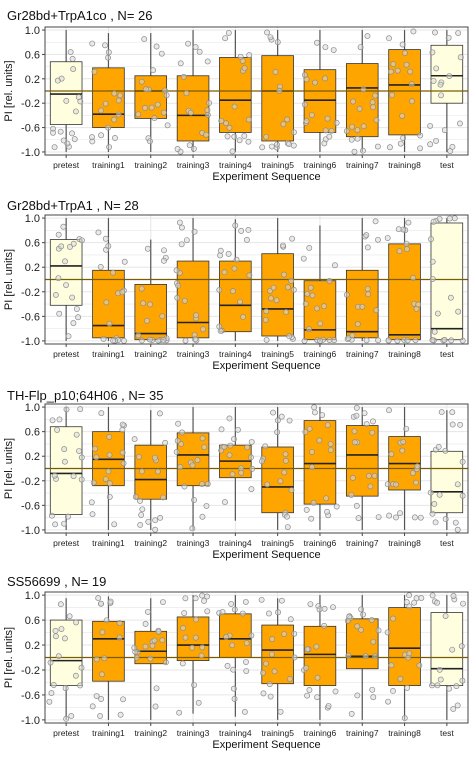  What do you see at coordinates (66, 543) in the screenshot?
I see `x-tick-label: pretest` at bounding box center [66, 543].